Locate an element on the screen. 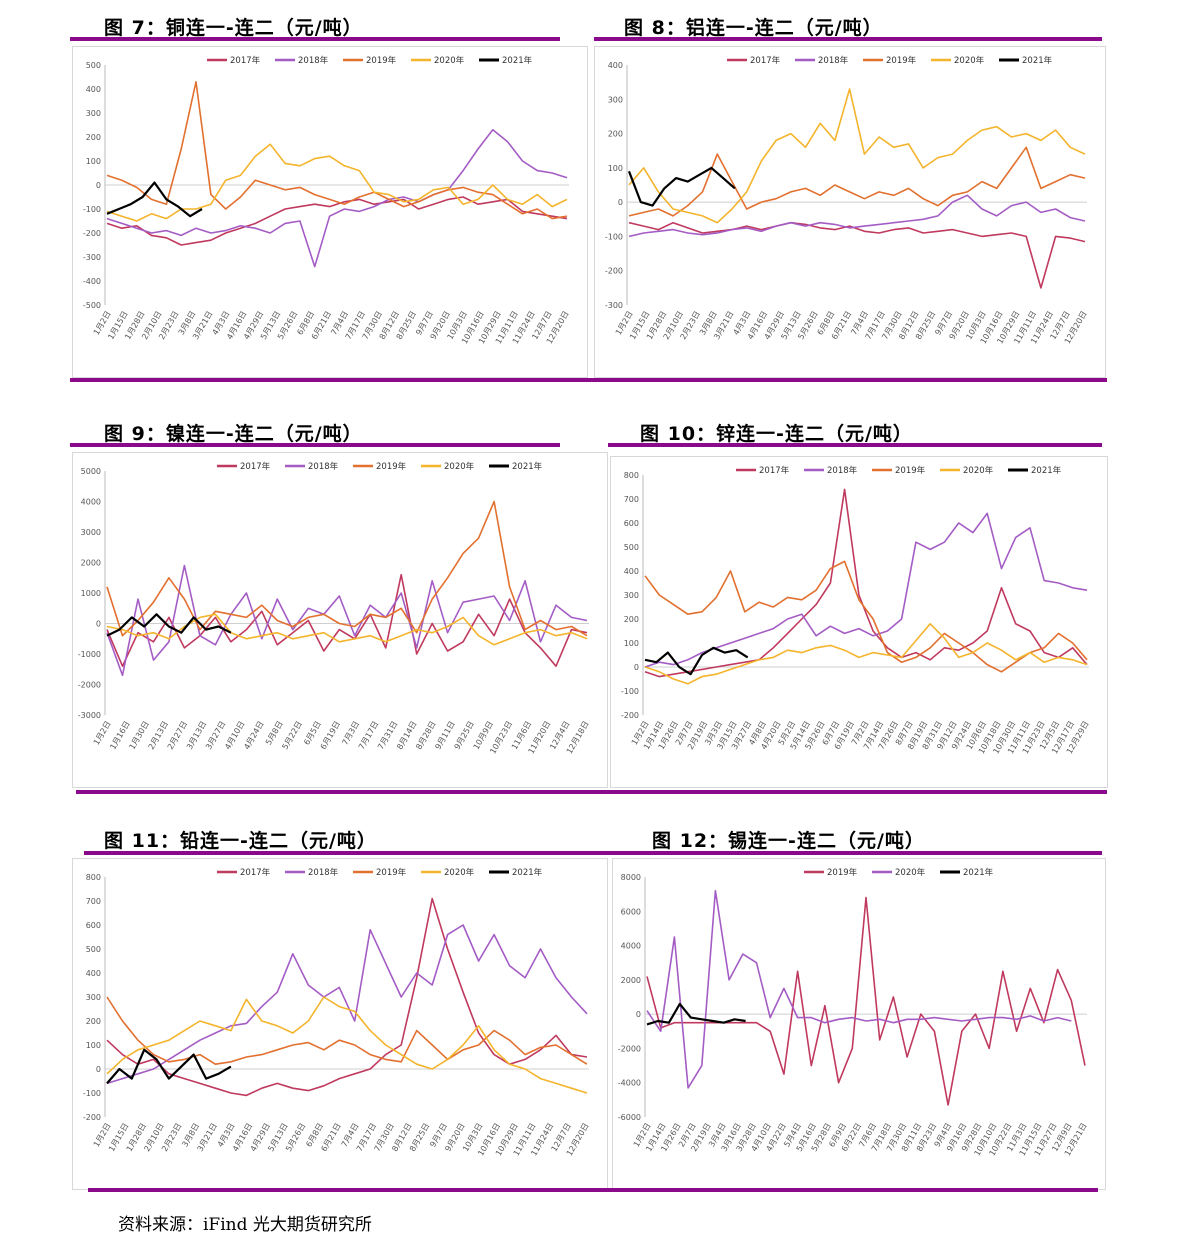  y-tick-label: 700 is located at coordinates (93, 901).